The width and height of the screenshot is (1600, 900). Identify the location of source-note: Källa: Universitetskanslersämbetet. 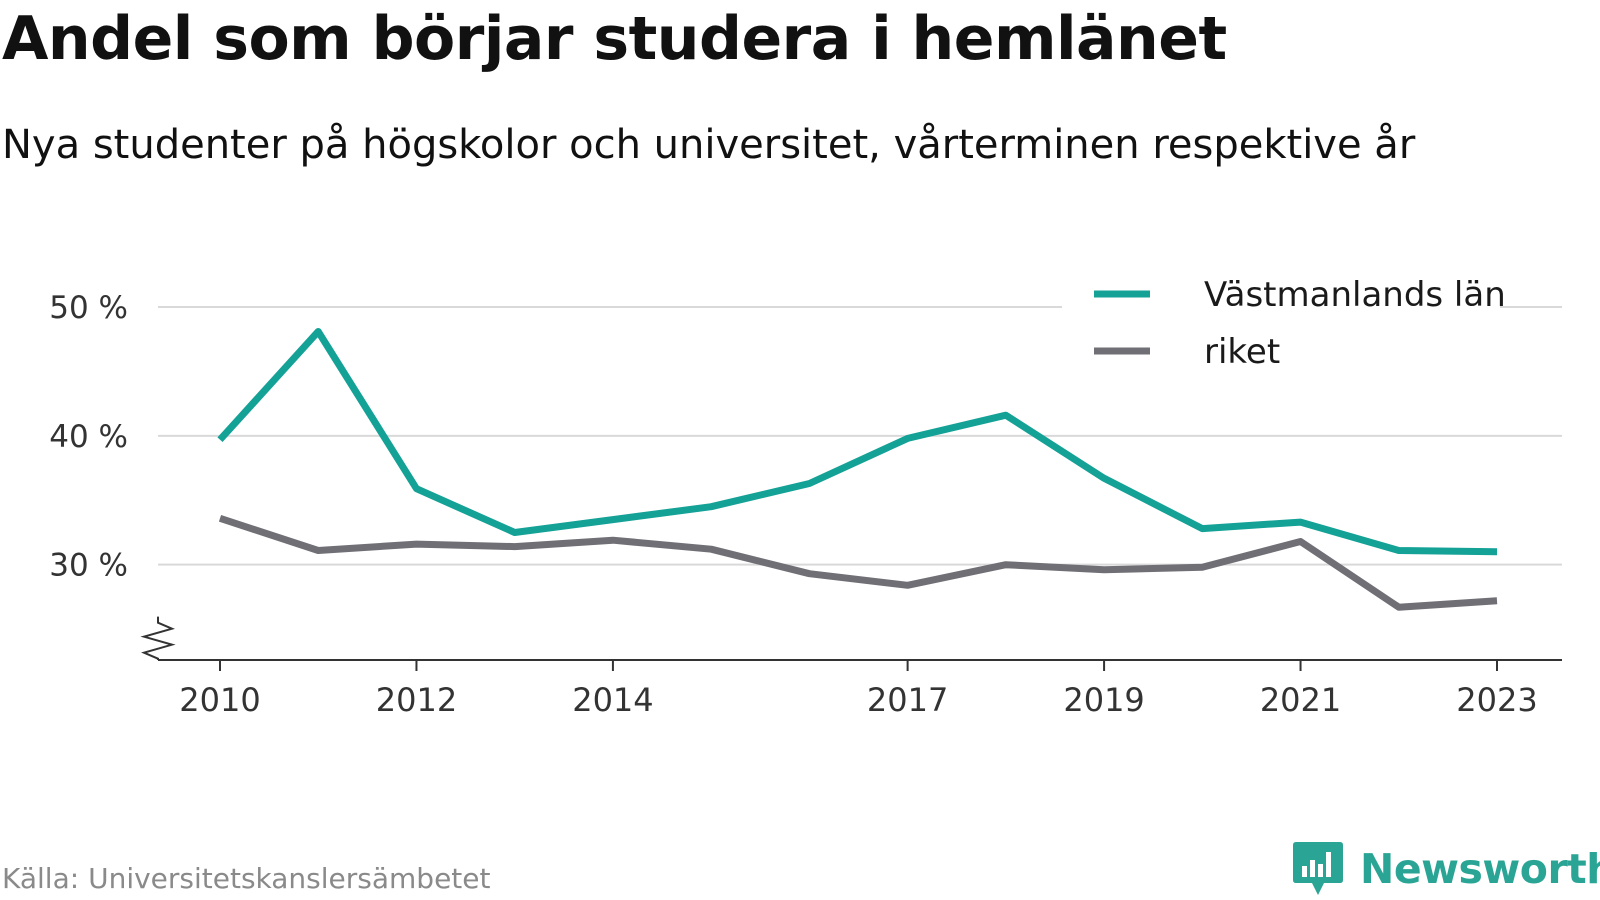
(246, 878).